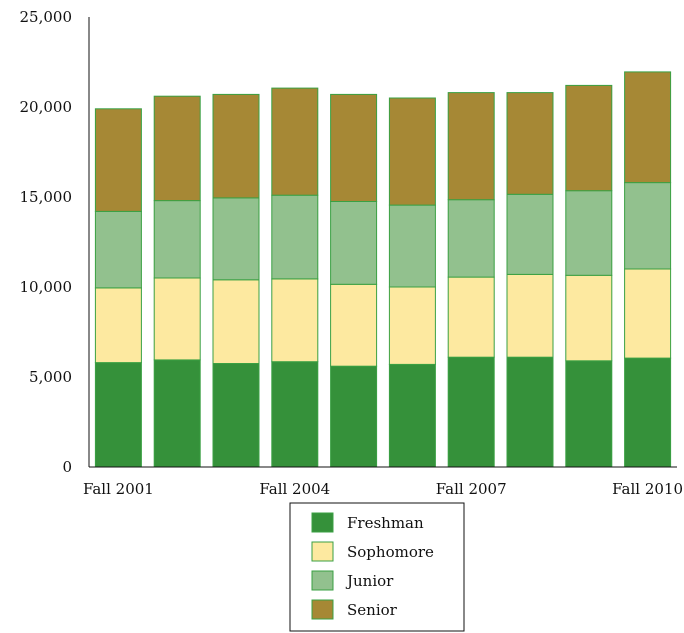 The image size is (684, 633). I want to click on legend-label-sophomore: Sophomore, so click(390, 552).